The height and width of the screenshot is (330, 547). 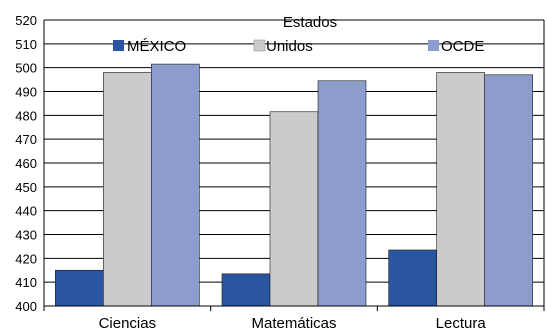 What do you see at coordinates (246, 290) in the screenshot?
I see `bar-méxico-1` at bounding box center [246, 290].